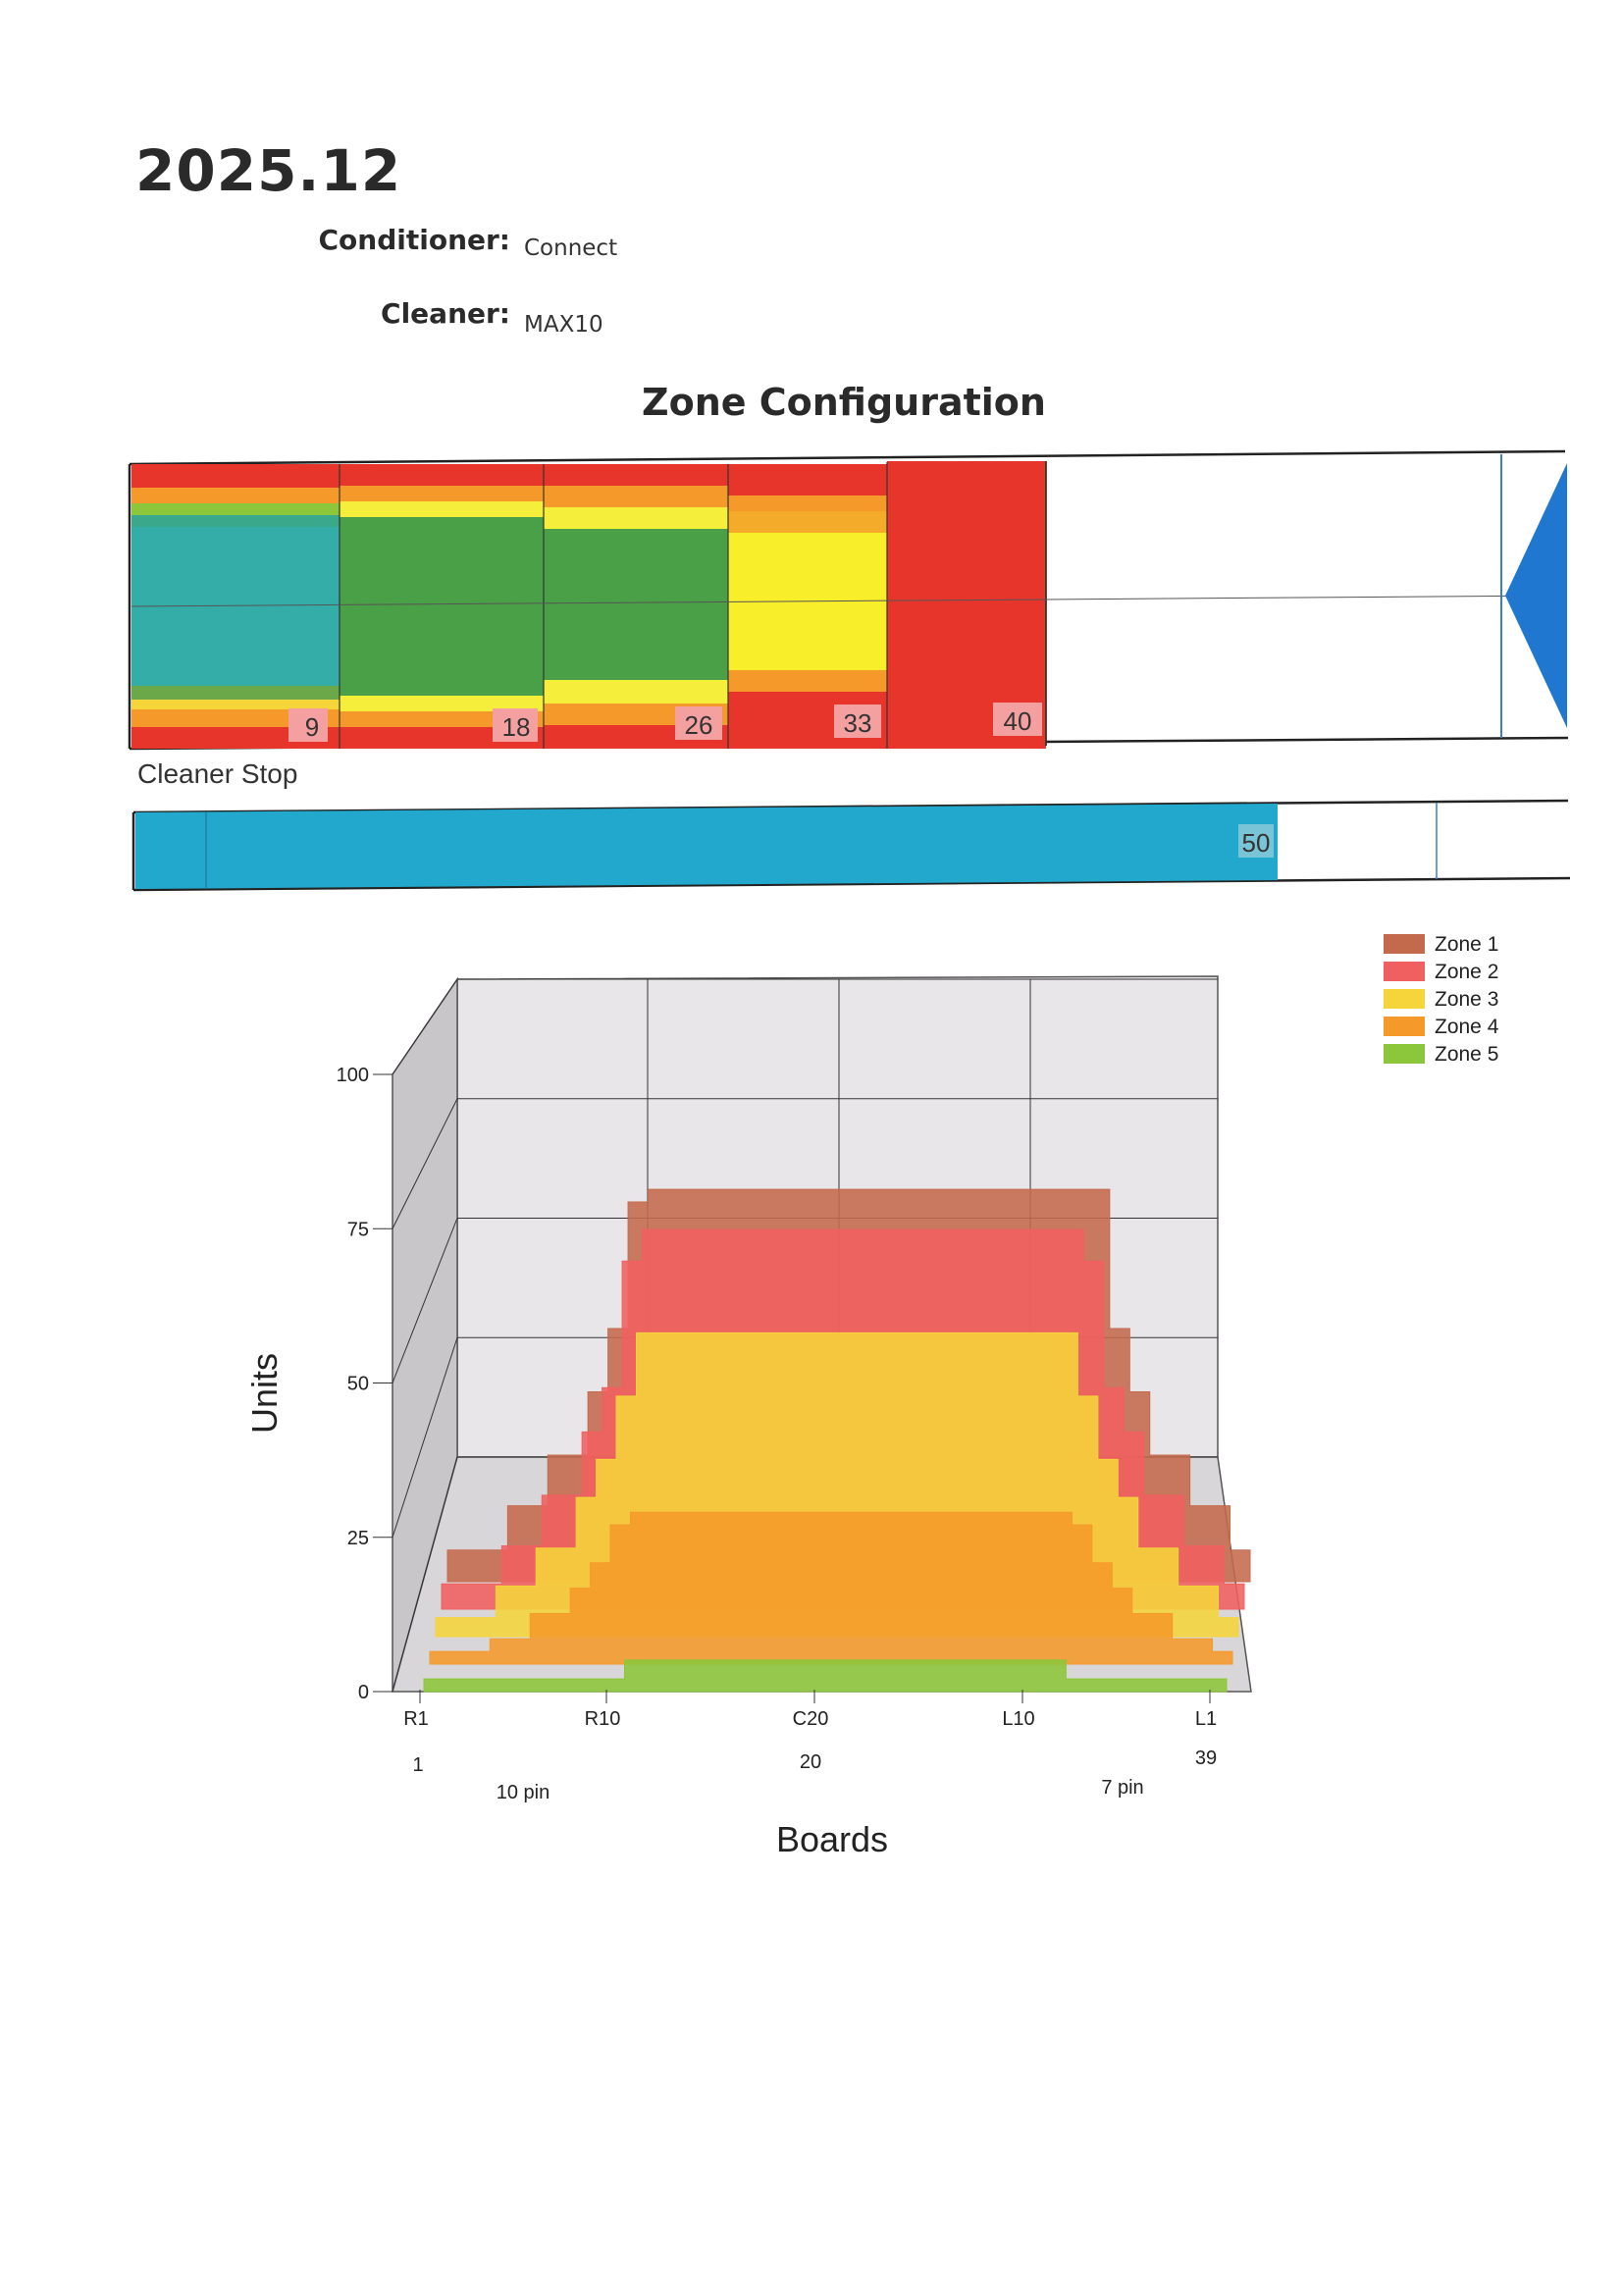  What do you see at coordinates (523, 1792) in the screenshot?
I see `annotation-10-pin: 10 pin` at bounding box center [523, 1792].